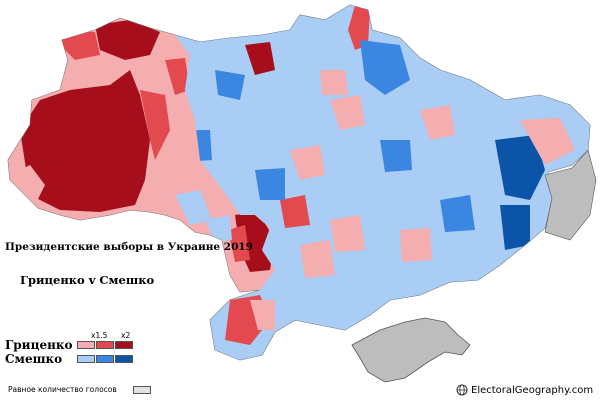 The height and width of the screenshot is (403, 600). Describe the element at coordinates (69, 359) in the screenshot. I see `legend-row-candidate-2: Смешко` at that location.